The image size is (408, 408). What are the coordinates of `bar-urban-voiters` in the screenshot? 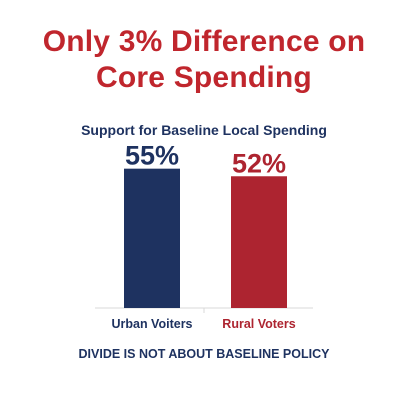 It's located at (152, 238).